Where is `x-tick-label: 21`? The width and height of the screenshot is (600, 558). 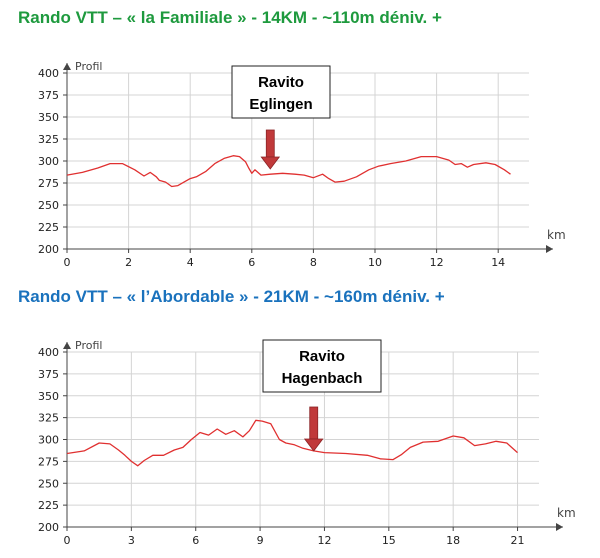 x-tick-label: 21 is located at coordinates (518, 540).